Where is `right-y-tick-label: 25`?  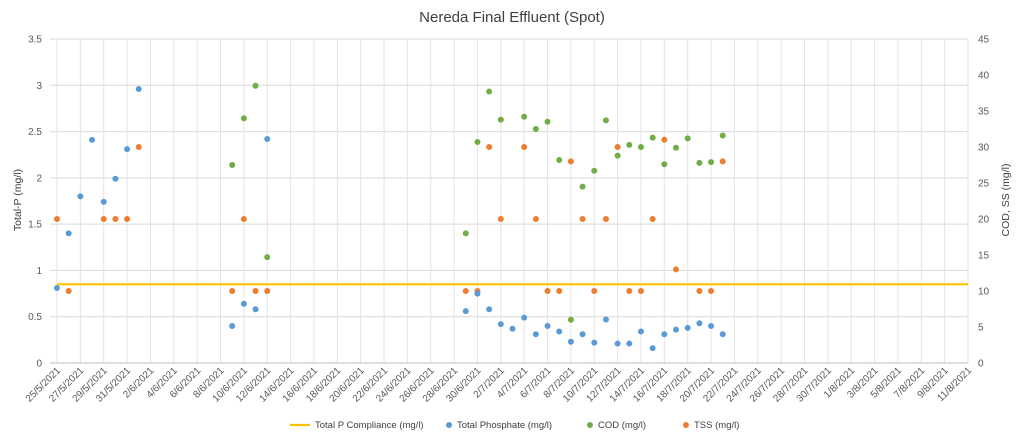
right-y-tick-label: 25 is located at coordinates (984, 184).